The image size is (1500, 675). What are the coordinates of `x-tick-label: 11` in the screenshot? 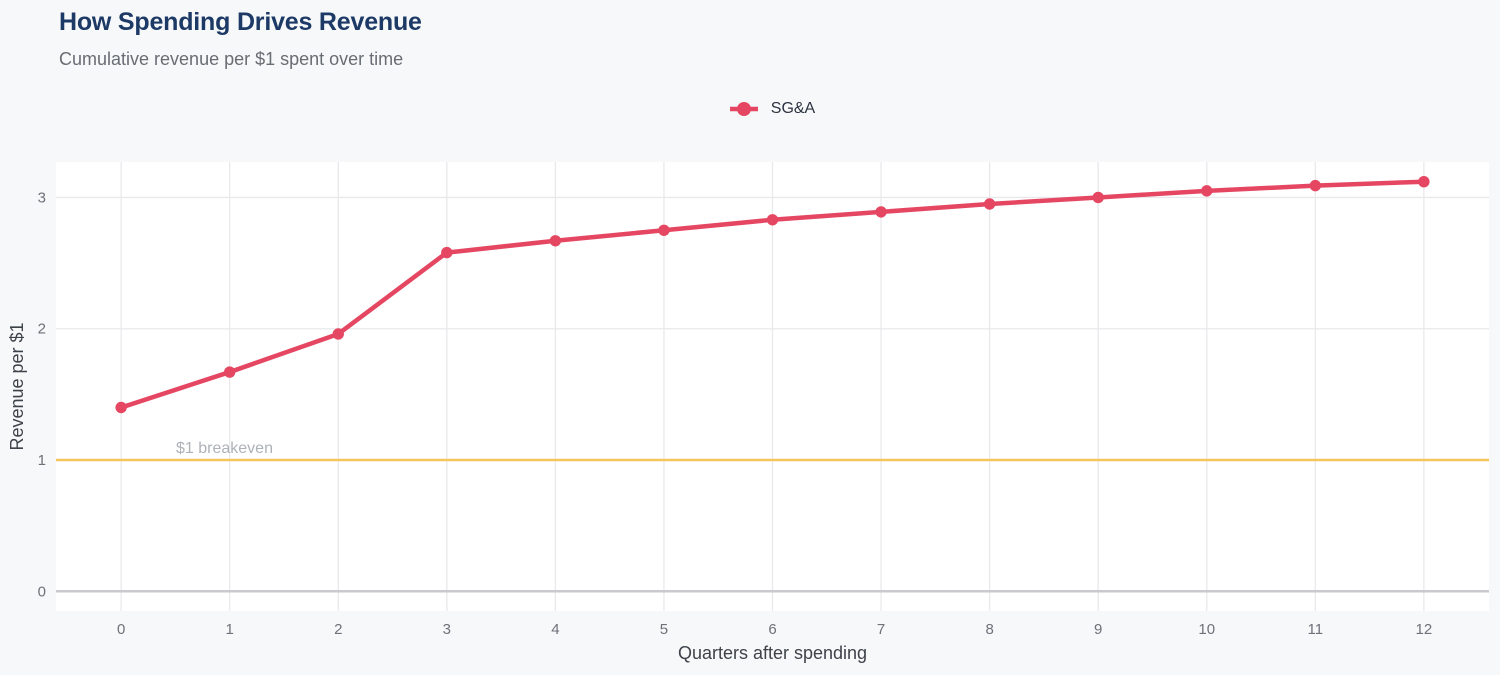 It's located at (1316, 629).